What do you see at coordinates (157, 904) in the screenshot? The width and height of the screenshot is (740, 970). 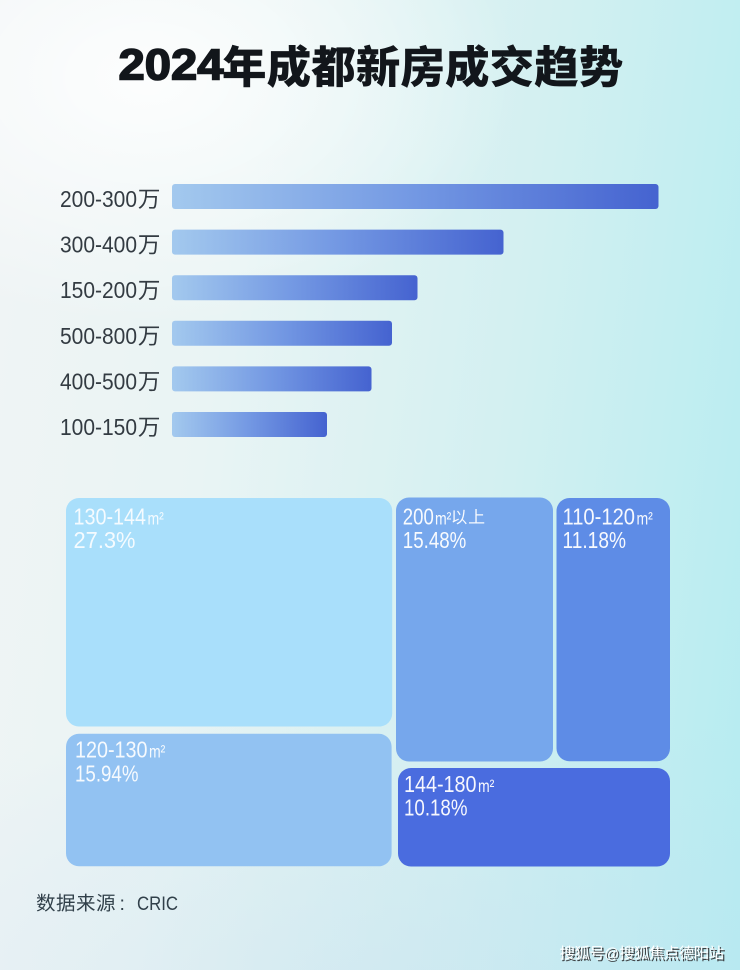 I see `svg-text: CRIC` at bounding box center [157, 904].